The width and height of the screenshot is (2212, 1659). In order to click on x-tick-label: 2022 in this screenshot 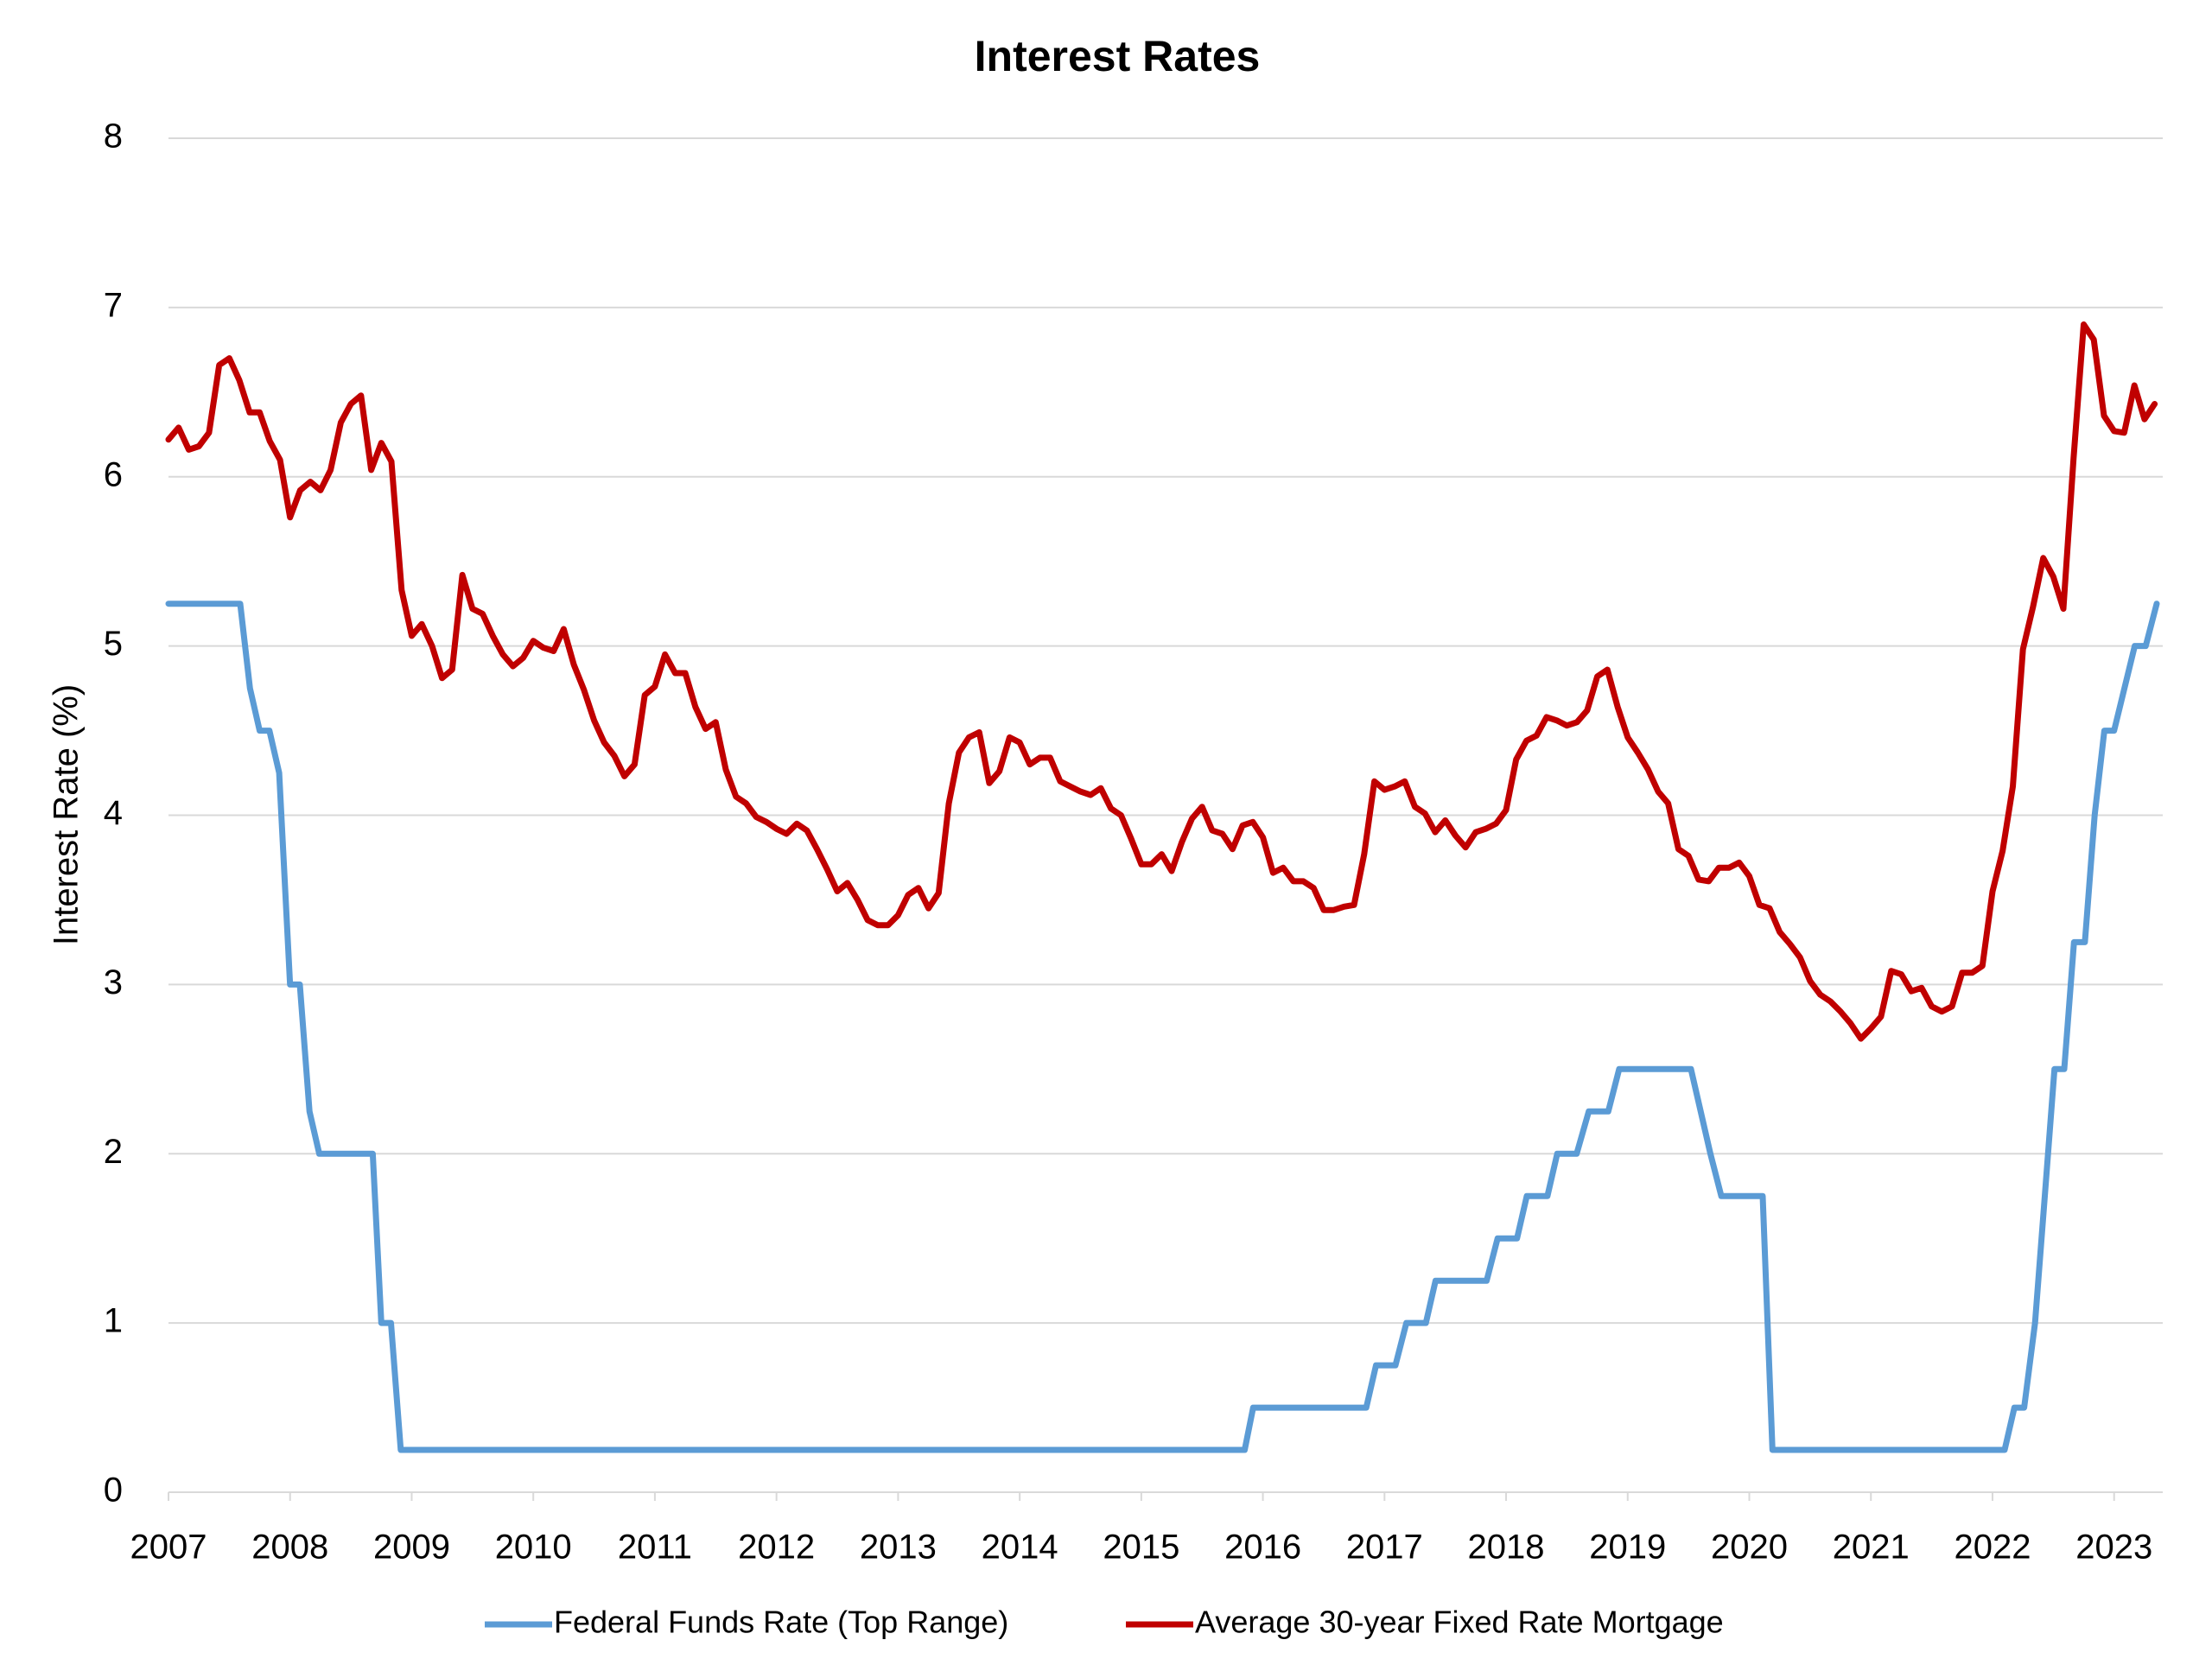, I will do `click(1992, 1548)`.